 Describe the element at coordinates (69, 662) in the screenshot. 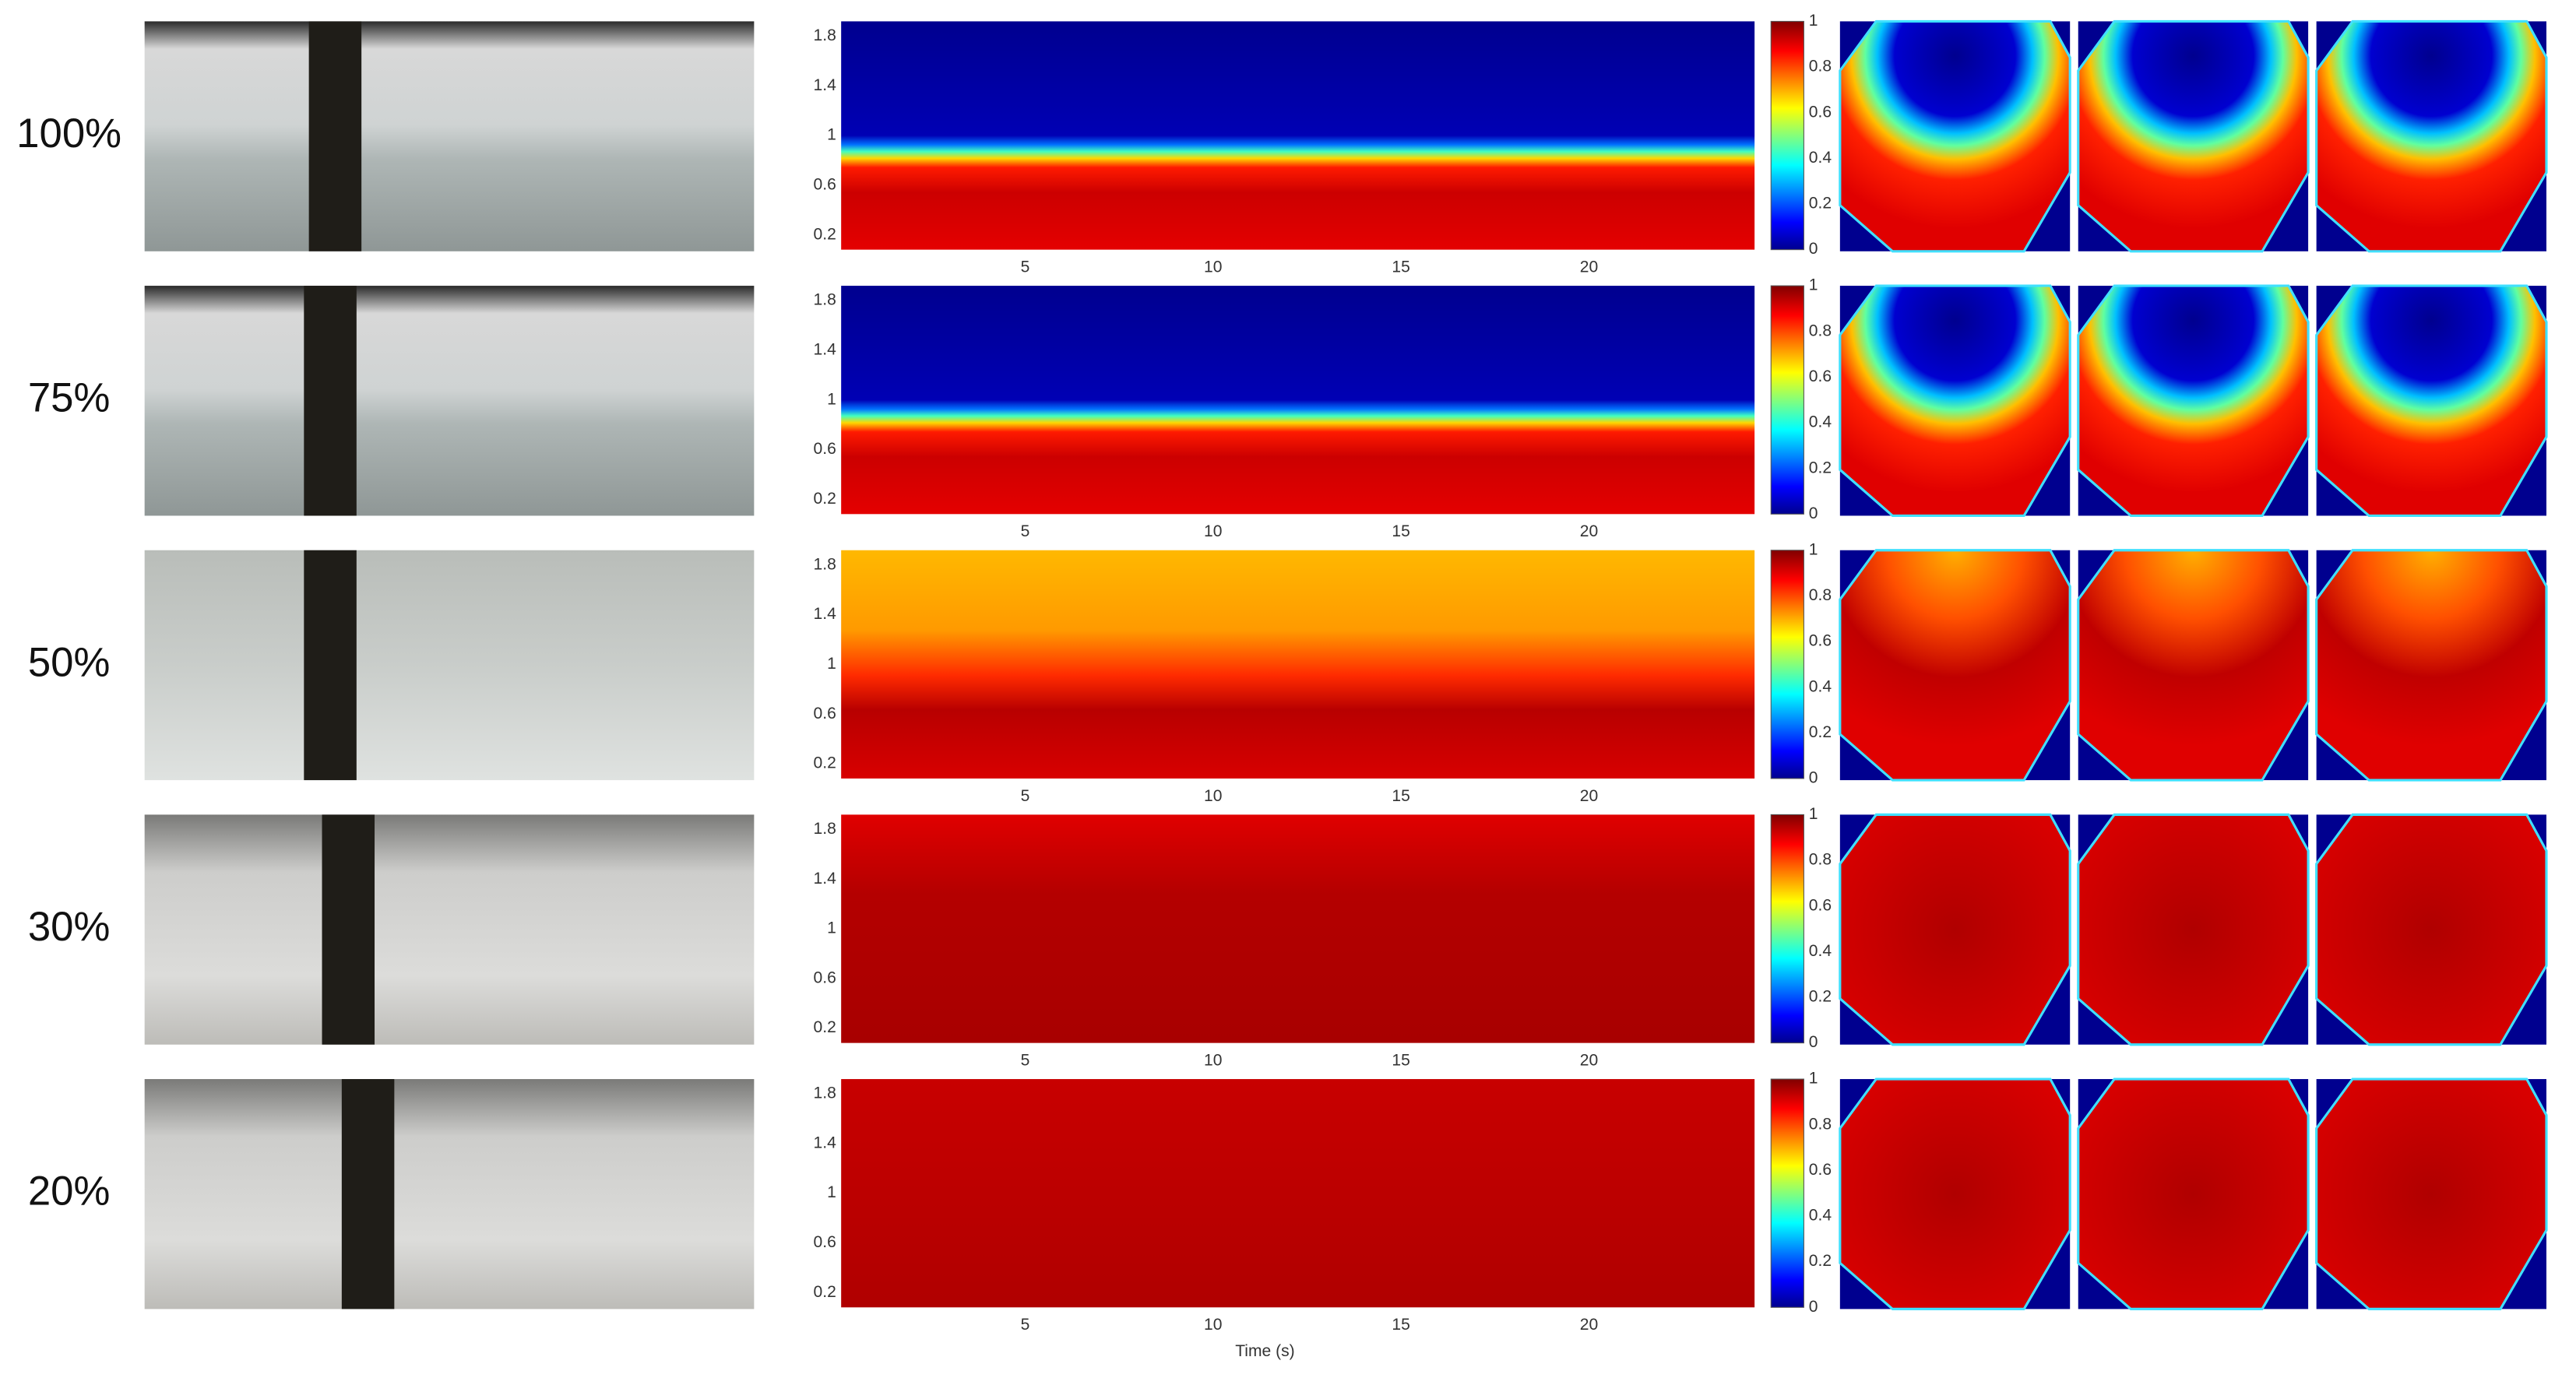

I see `row-label: 50%` at that location.